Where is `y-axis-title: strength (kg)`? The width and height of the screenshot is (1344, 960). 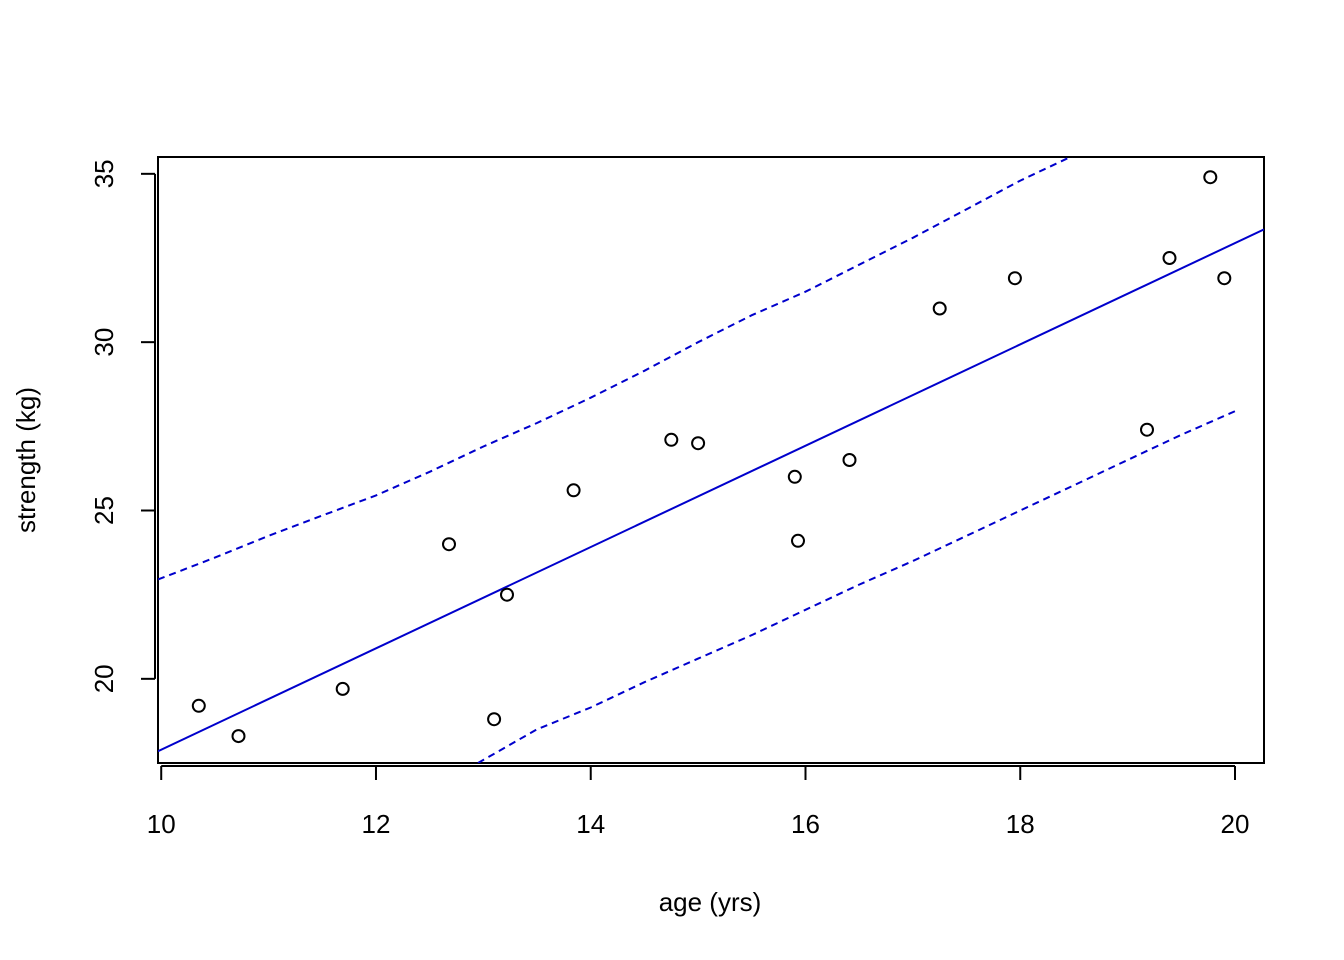
y-axis-title: strength (kg) is located at coordinates (26, 460).